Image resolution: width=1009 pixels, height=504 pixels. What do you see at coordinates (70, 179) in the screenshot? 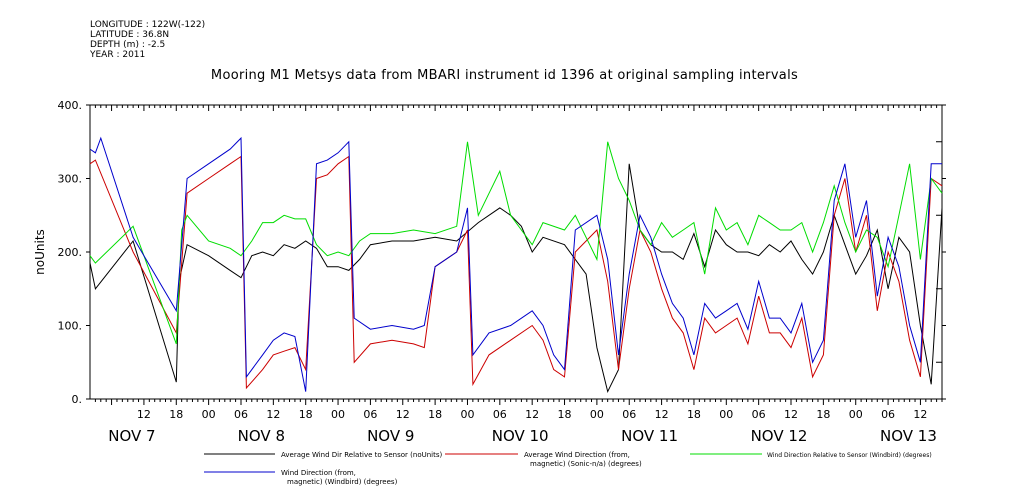
I see `y-tick-label: 300.` at bounding box center [70, 179].